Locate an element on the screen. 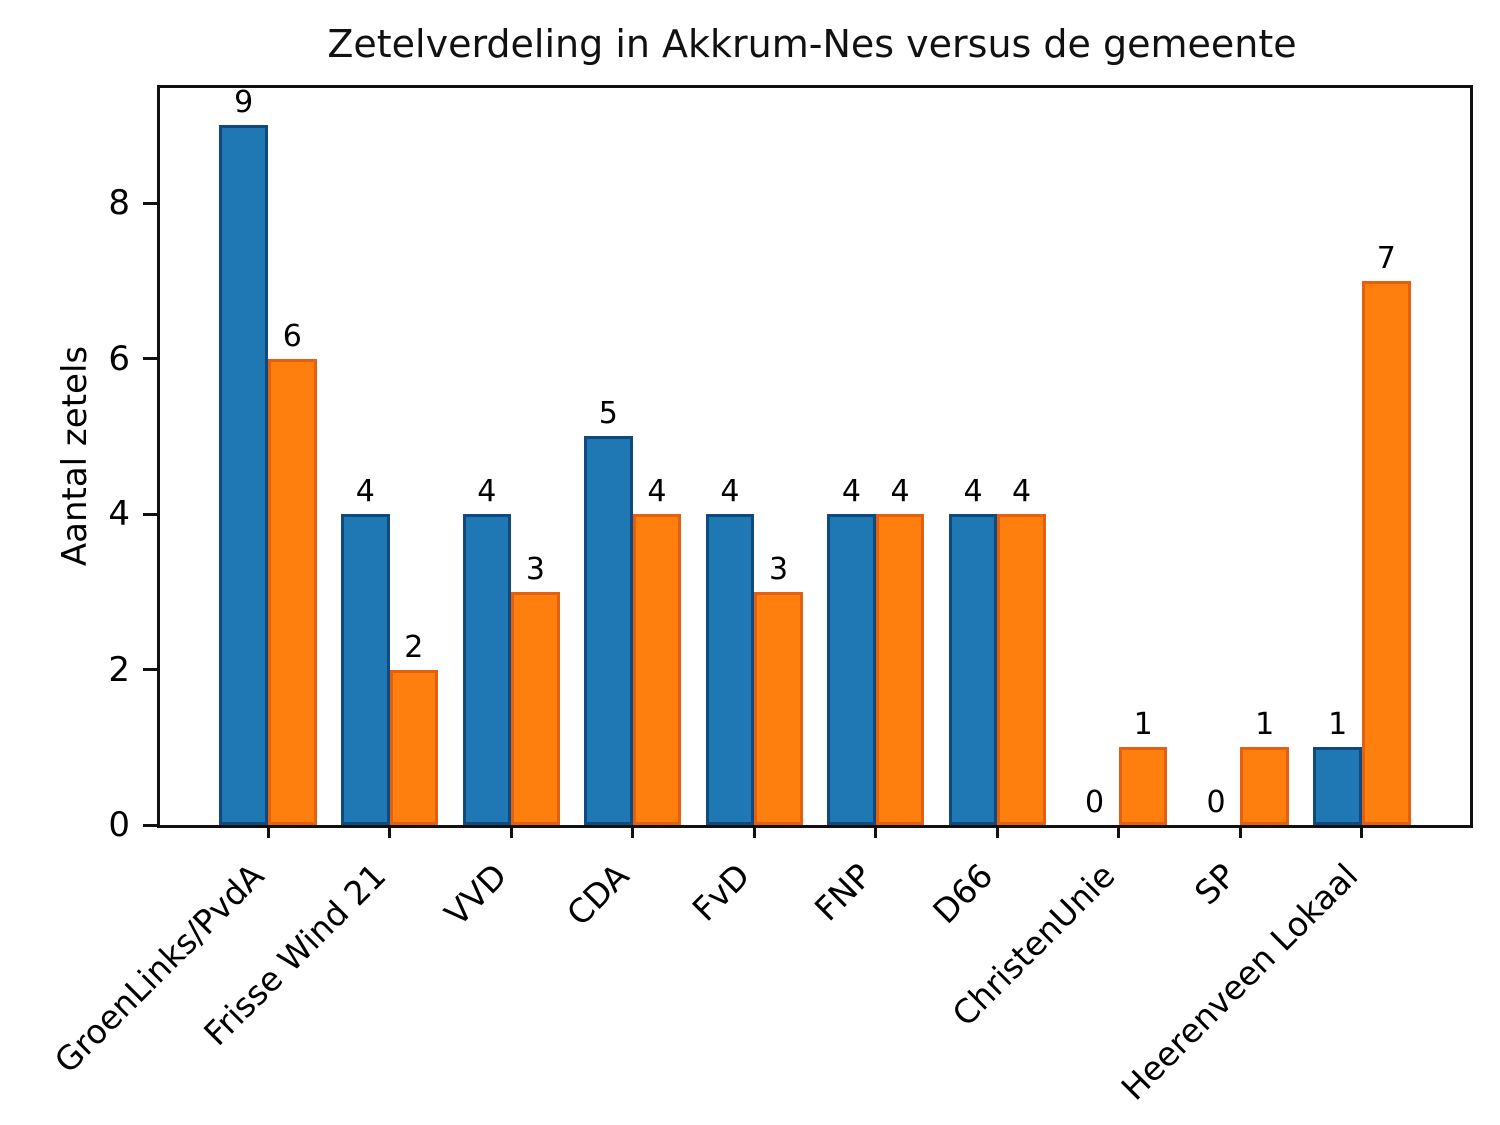 The height and width of the screenshot is (1125, 1500). y-tick-label: 4 is located at coordinates (119, 514).